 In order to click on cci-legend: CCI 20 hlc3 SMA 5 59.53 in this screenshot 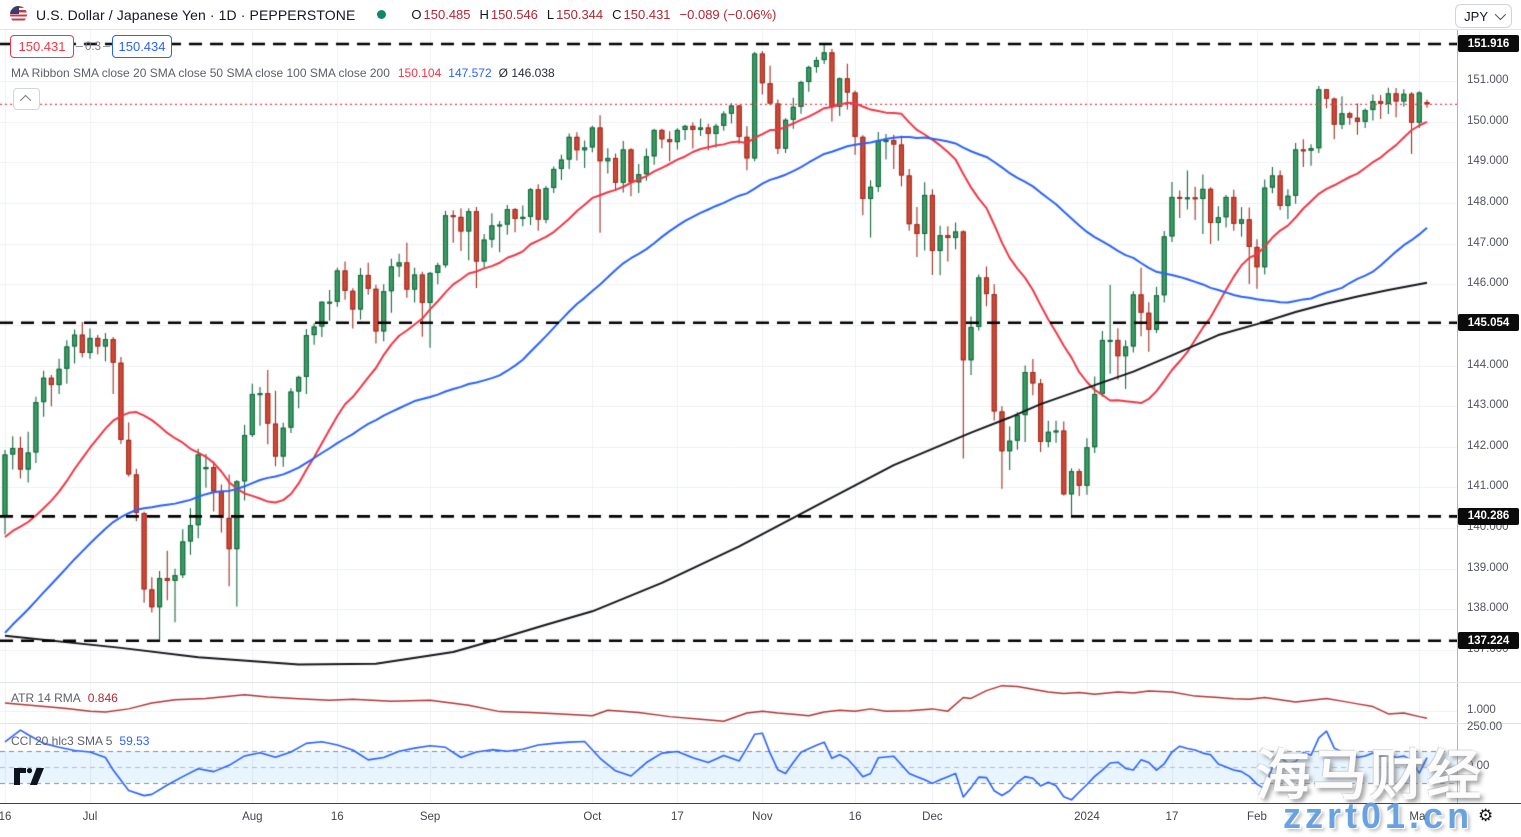, I will do `click(80, 741)`.